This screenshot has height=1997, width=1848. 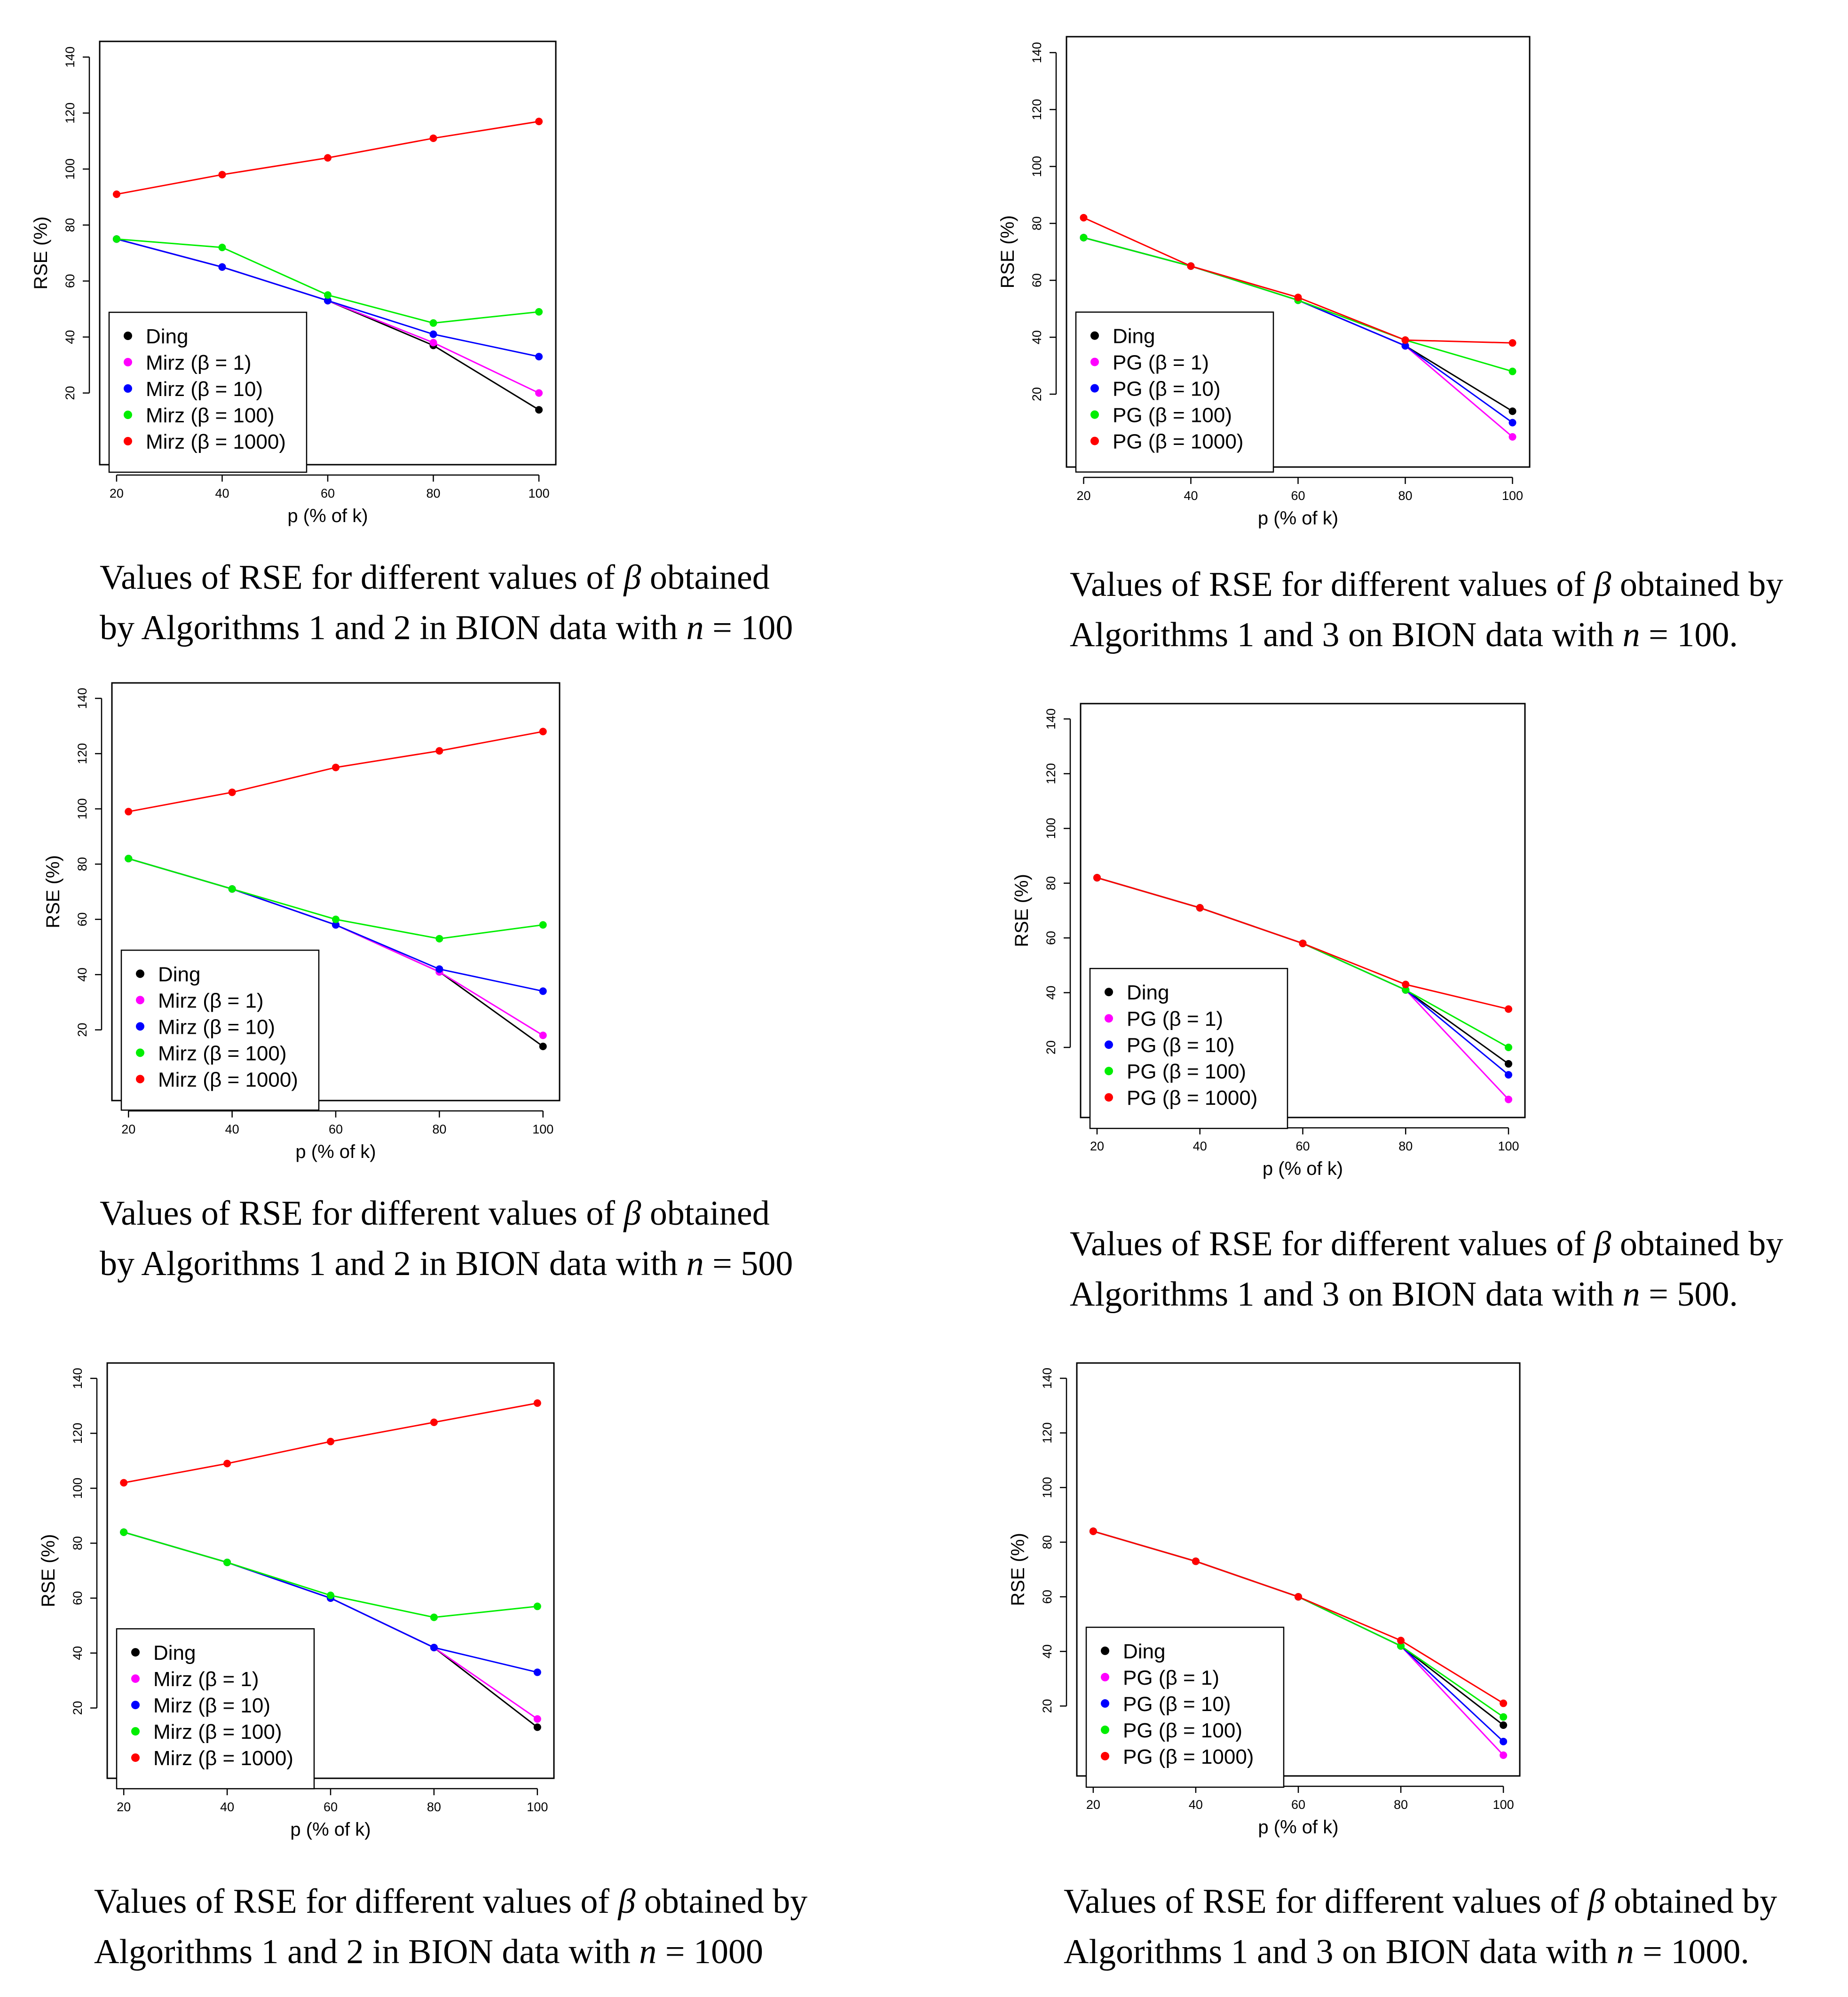 What do you see at coordinates (199, 362) in the screenshot?
I see `legend-label: Mirz (β = 1)` at bounding box center [199, 362].